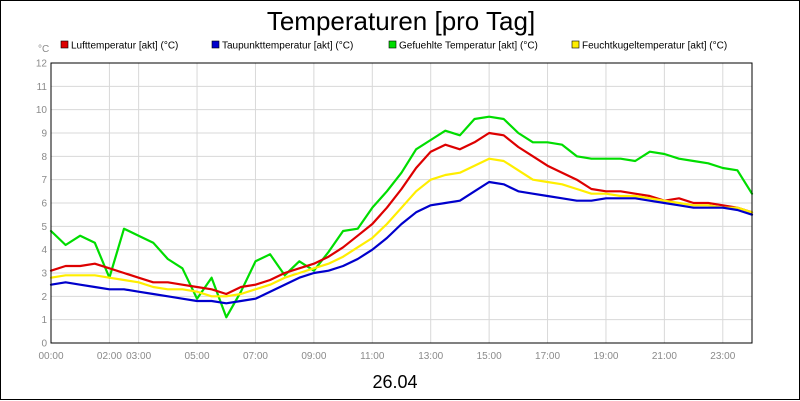  What do you see at coordinates (44, 227) in the screenshot?
I see `y-tick-label: 5` at bounding box center [44, 227].